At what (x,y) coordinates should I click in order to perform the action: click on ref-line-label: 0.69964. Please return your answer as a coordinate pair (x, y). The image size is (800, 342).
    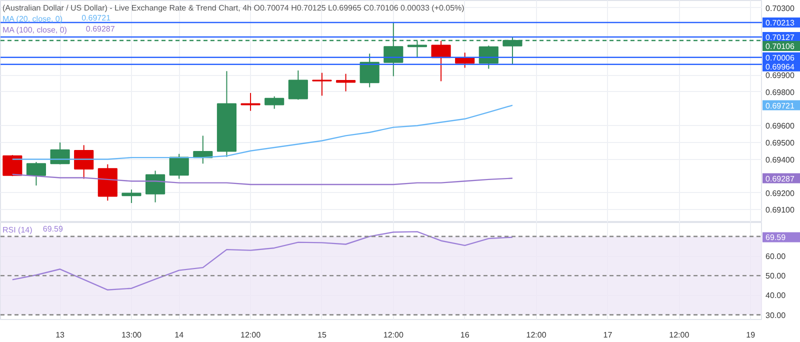
    Looking at the image, I should click on (781, 67).